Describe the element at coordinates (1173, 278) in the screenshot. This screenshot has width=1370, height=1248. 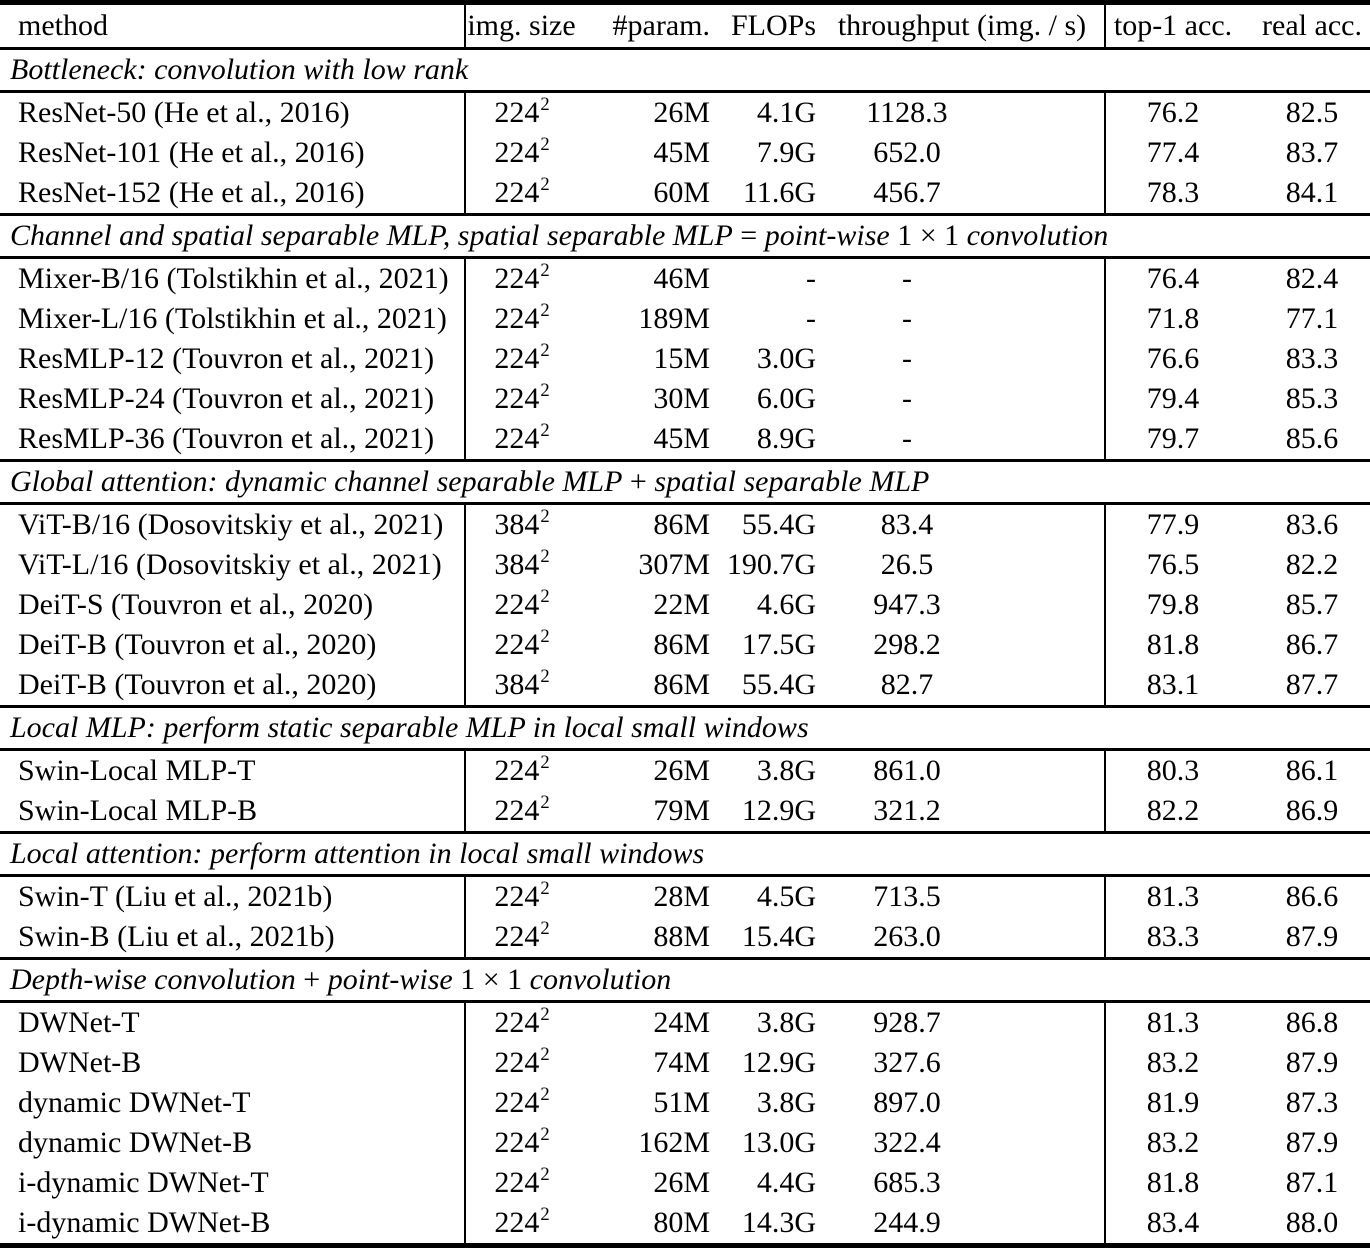
I see `top1-acc-cell: 76.4` at that location.